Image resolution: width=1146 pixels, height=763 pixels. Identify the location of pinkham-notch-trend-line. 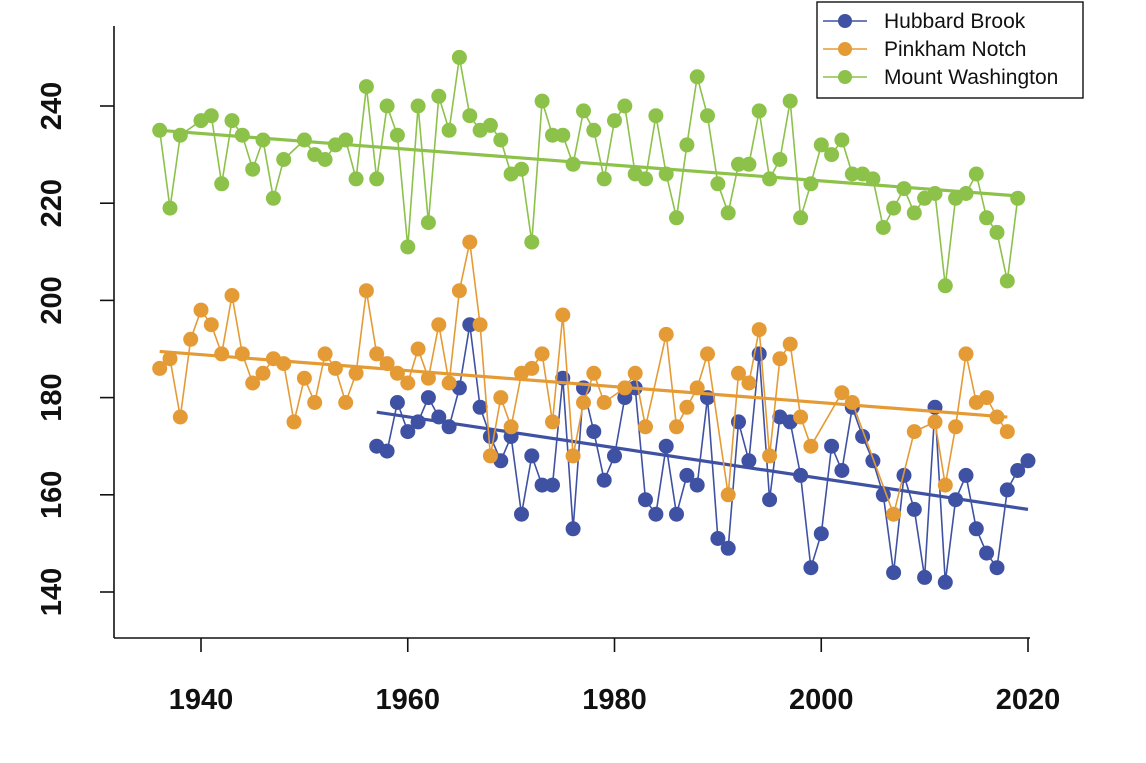
(583, 384).